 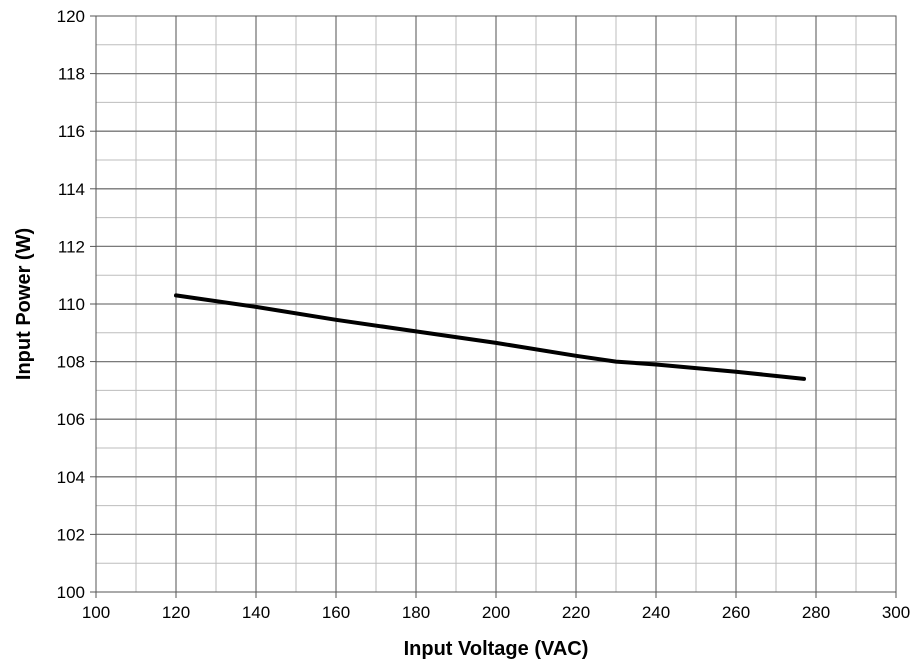 I want to click on x-tick-label: 240, so click(x=656, y=612).